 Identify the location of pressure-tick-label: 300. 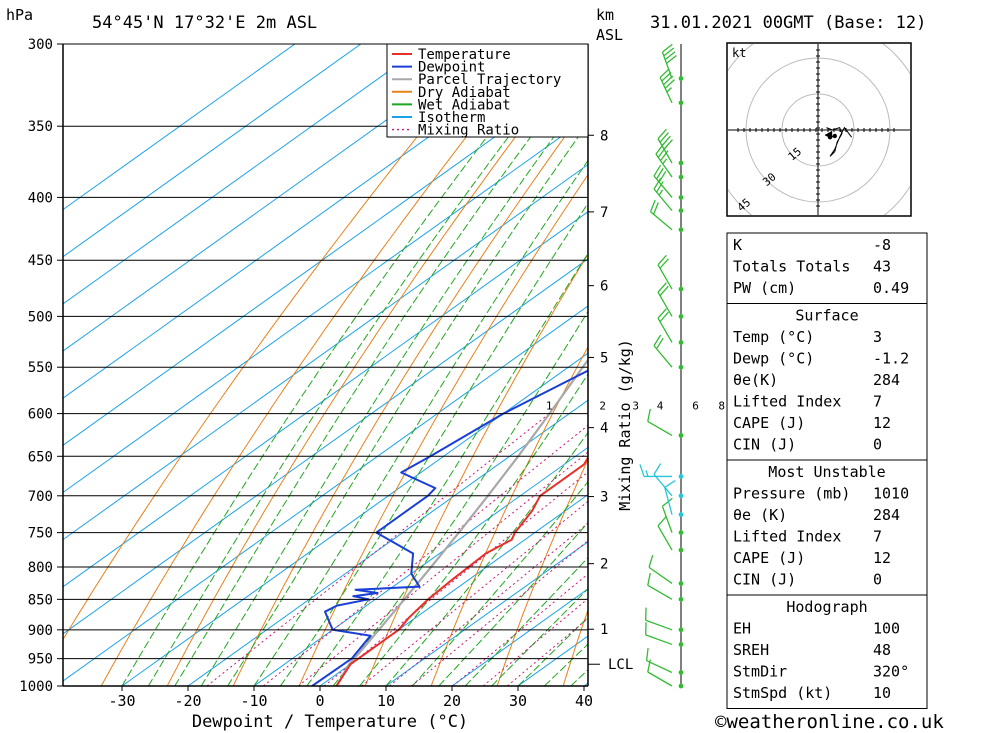
(40, 45).